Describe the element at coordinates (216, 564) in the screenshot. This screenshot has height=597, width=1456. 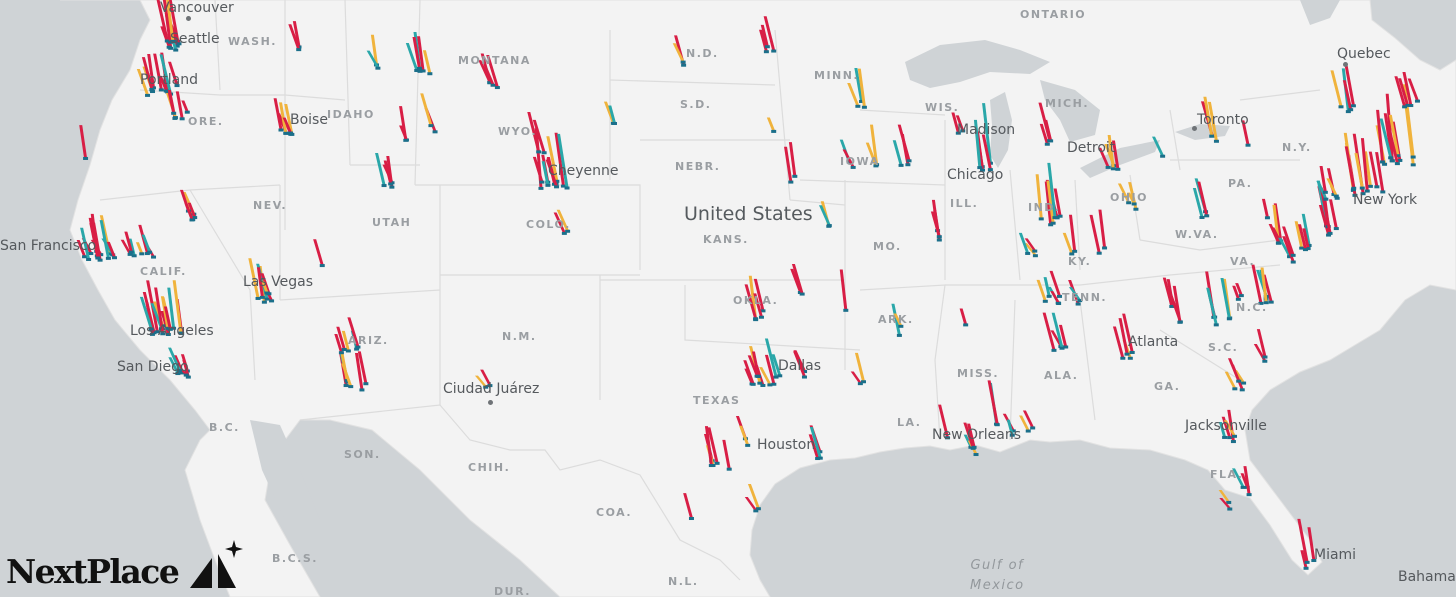
I see `logo-mark-icon` at that location.